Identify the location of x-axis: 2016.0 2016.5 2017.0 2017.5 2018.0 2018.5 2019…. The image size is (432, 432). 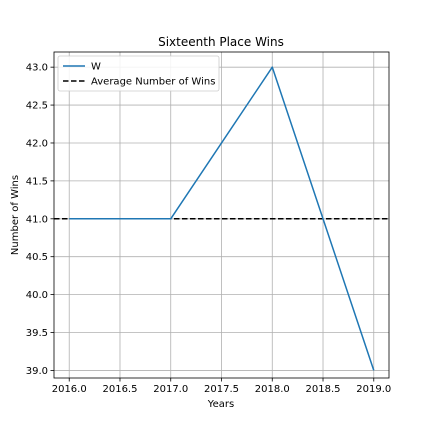
(221, 386).